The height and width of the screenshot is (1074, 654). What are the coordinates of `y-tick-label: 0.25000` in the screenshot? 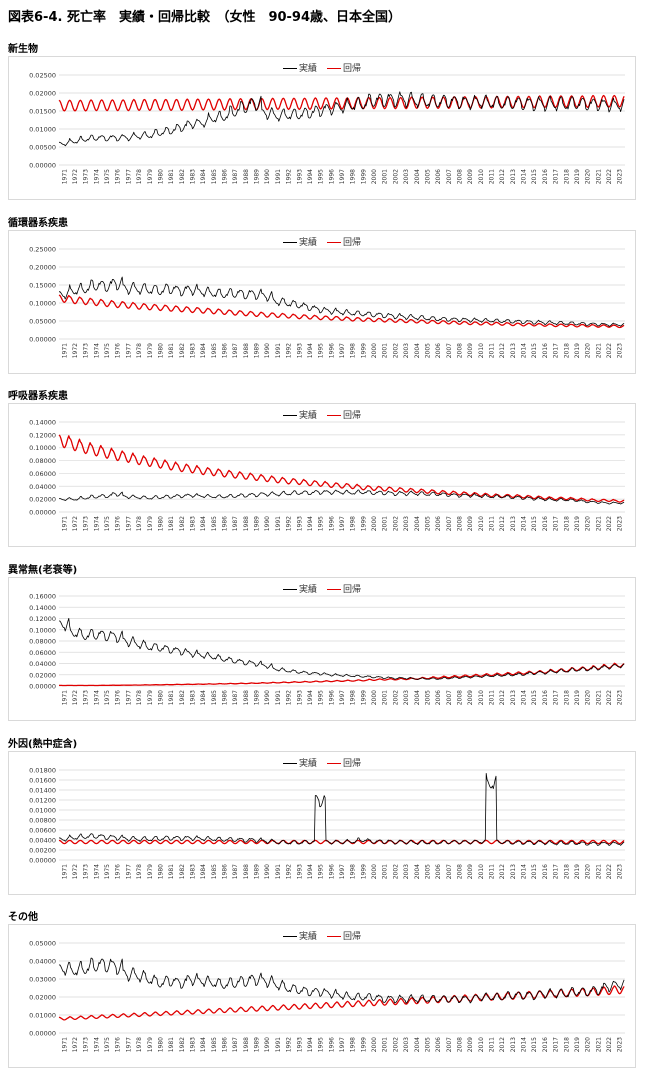 It's located at (42, 250).